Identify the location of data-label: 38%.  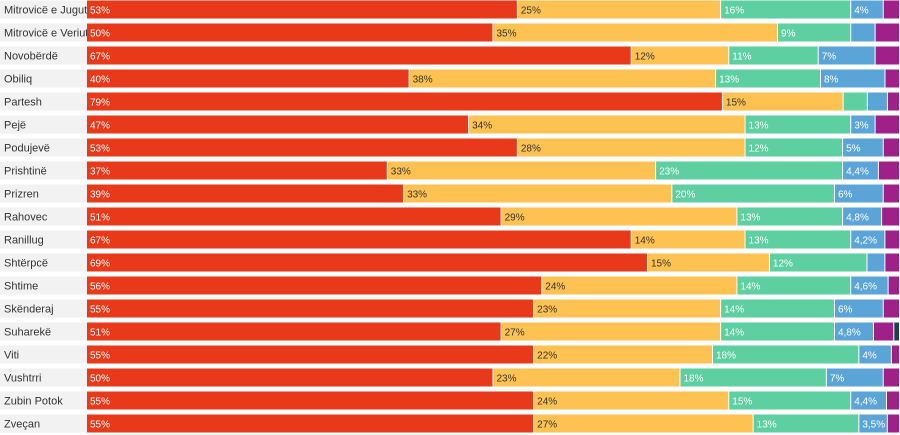
(423, 80).